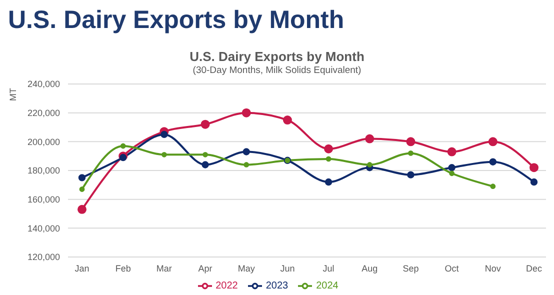  I want to click on x-tick-label: Nov, so click(493, 268).